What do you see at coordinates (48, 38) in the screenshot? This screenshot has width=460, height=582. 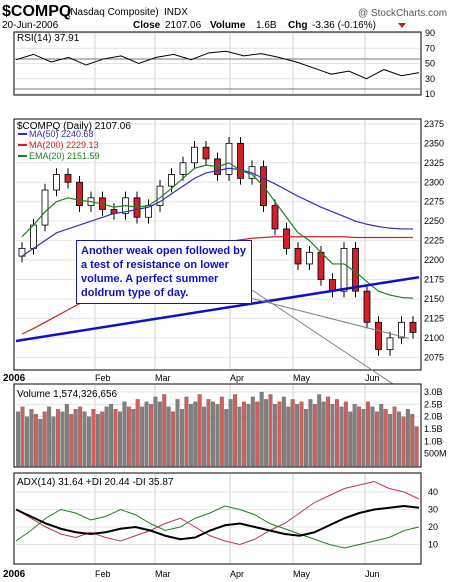 I see `rsi-title: RSI(14) 37.91` at bounding box center [48, 38].